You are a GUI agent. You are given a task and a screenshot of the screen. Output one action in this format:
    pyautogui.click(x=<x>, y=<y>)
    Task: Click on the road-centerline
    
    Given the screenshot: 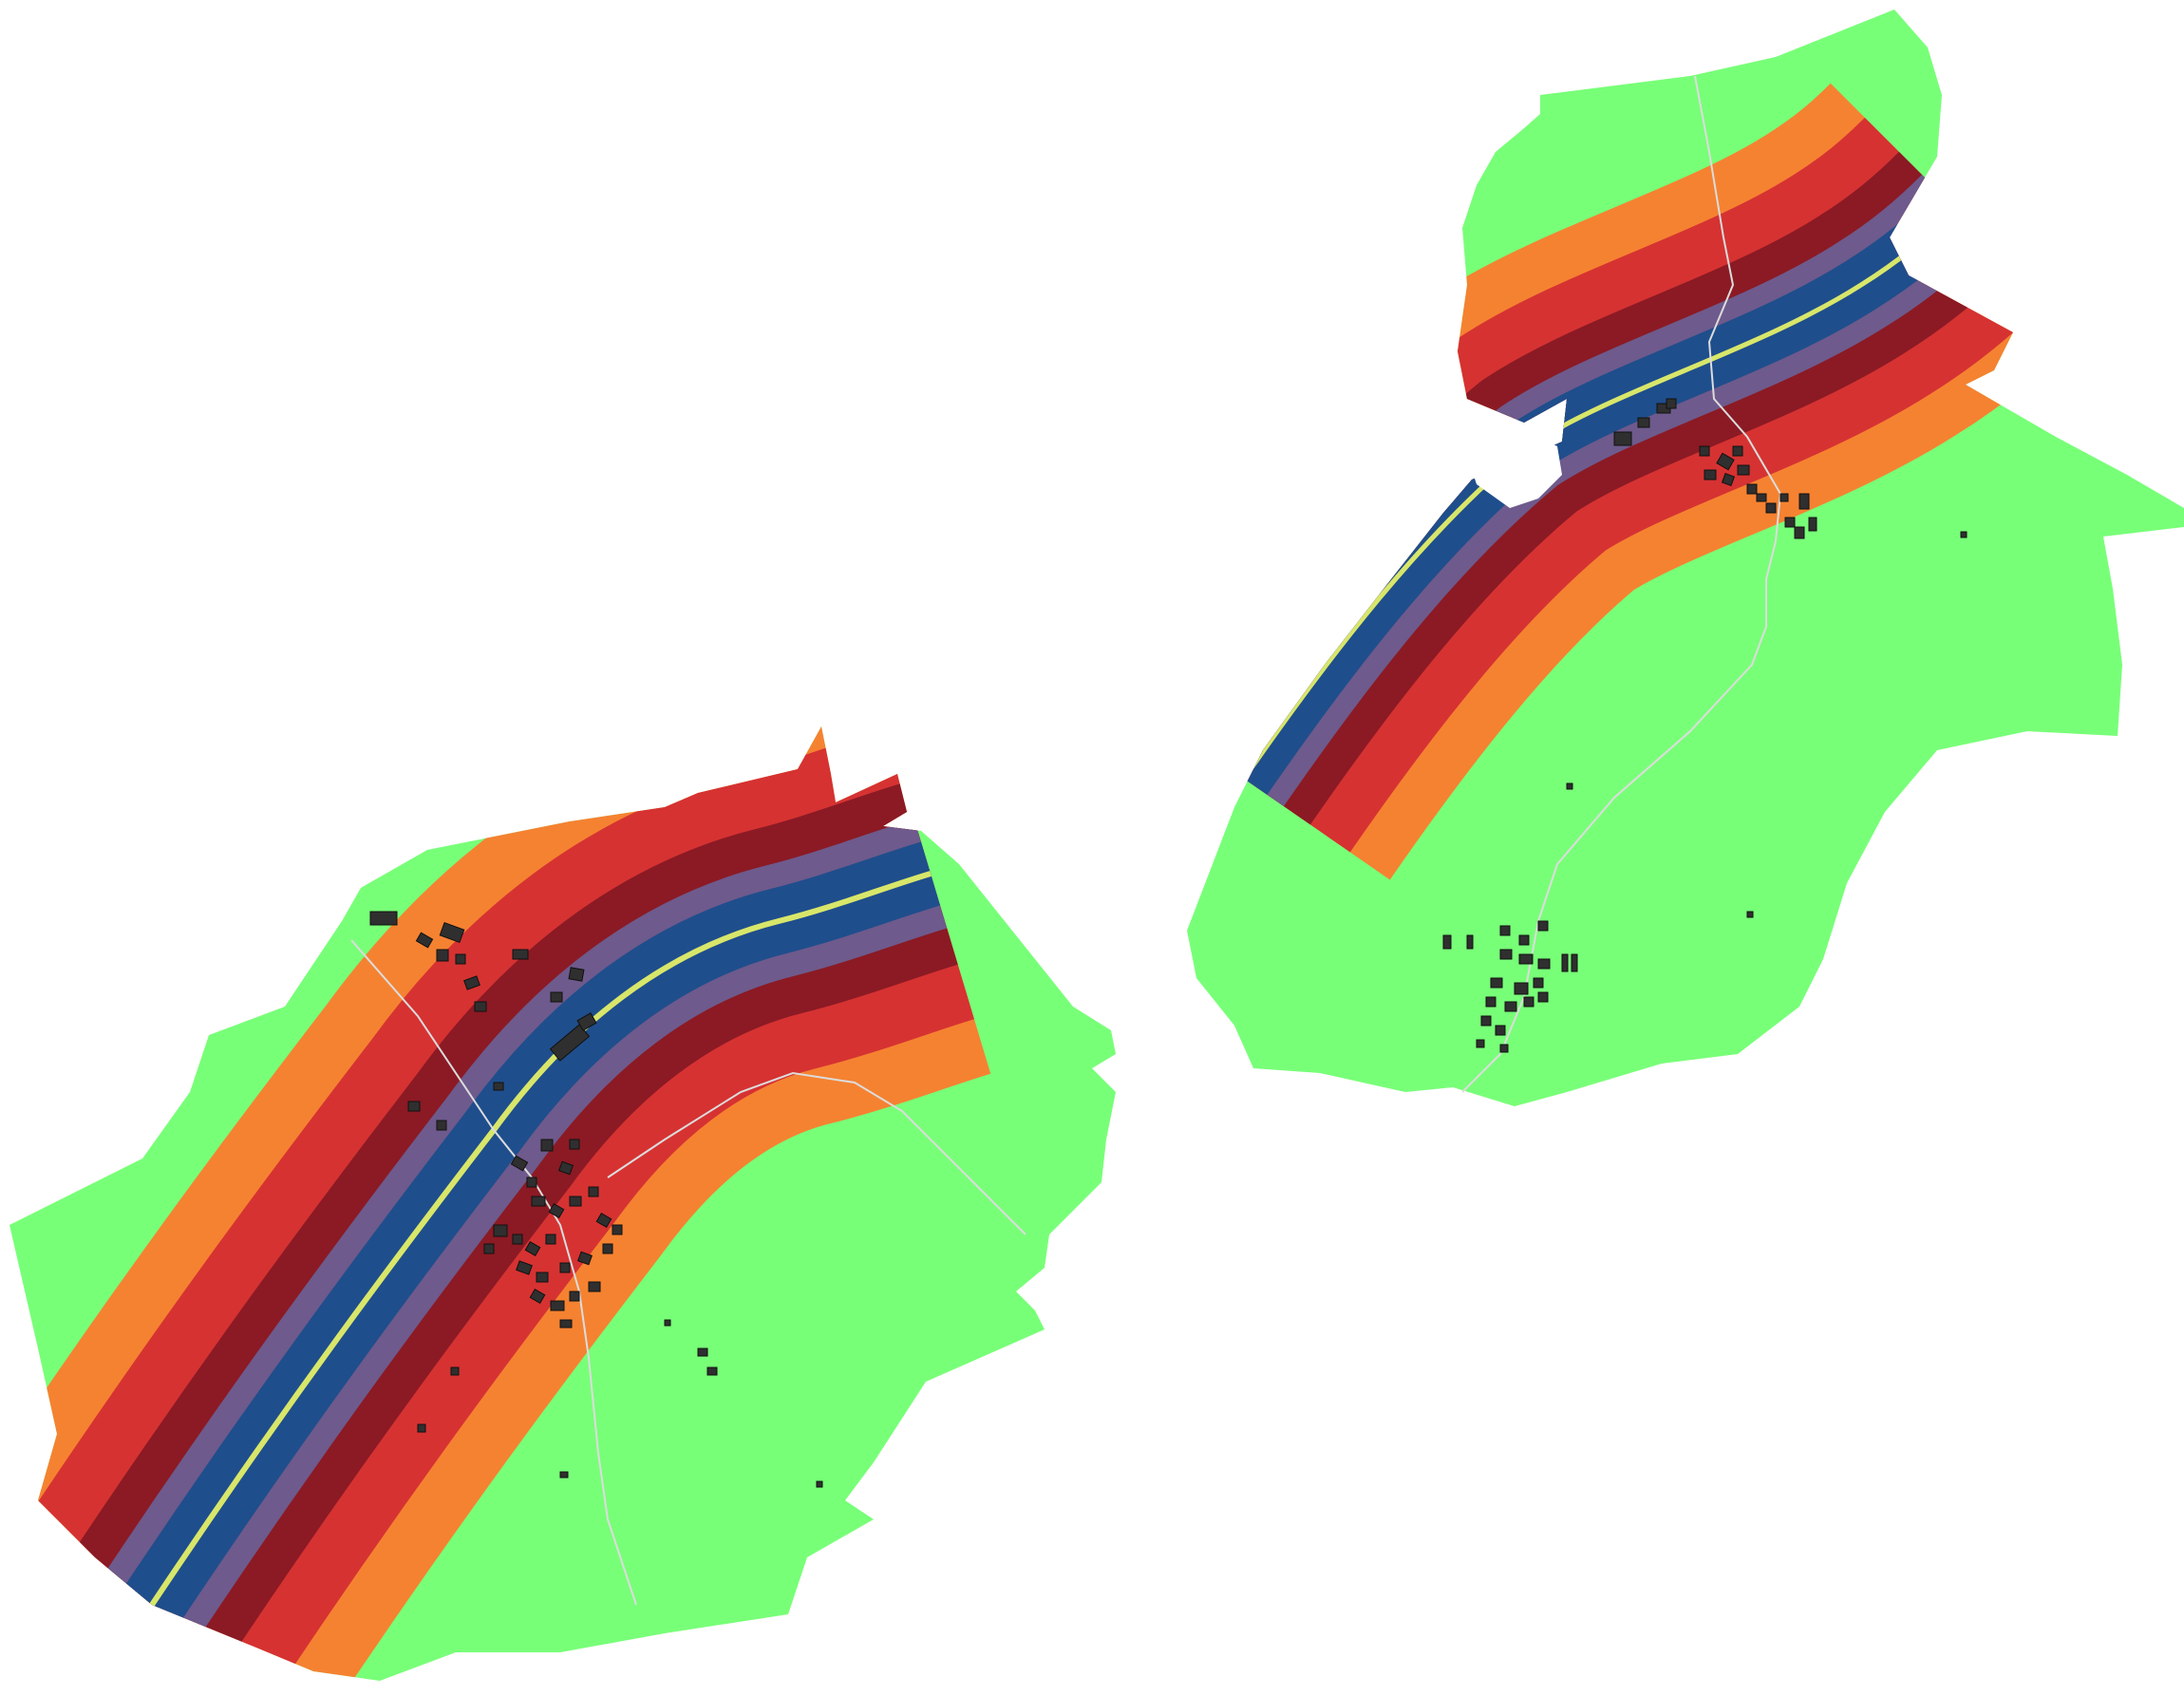 What is the action you would take?
    pyautogui.click(x=1599, y=494)
    